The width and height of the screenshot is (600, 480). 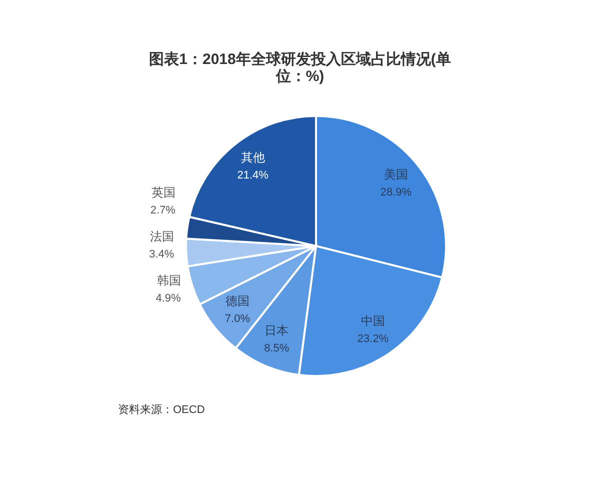 What do you see at coordinates (276, 330) in the screenshot?
I see `slice-label: 日本` at bounding box center [276, 330].